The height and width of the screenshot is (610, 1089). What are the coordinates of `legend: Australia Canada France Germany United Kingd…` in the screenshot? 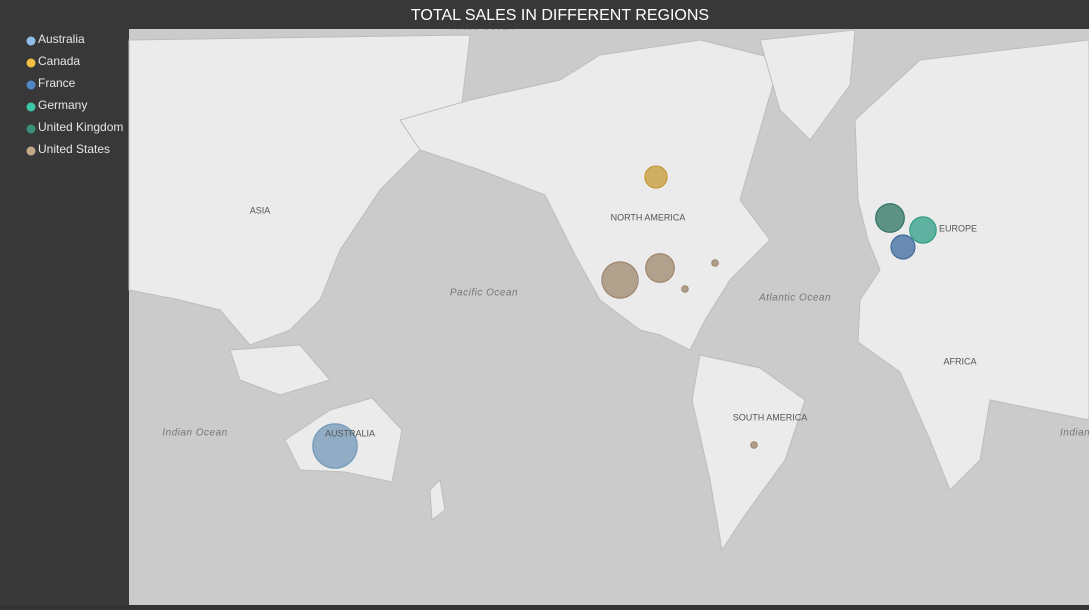 It's located at (74, 94).